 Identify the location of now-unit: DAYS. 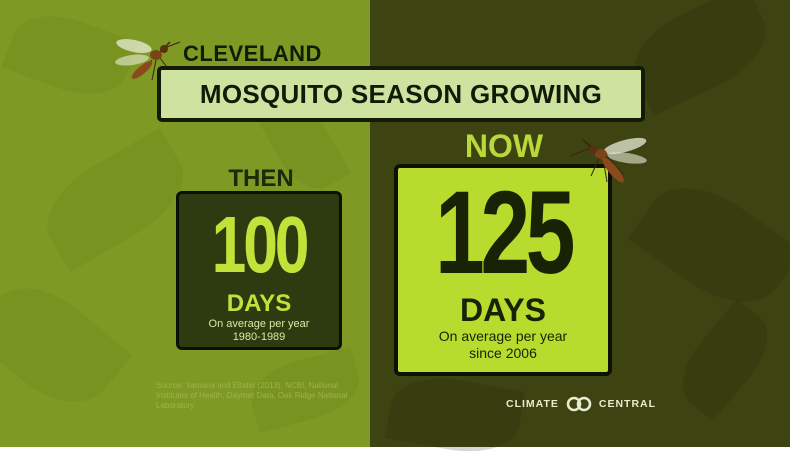
(503, 310).